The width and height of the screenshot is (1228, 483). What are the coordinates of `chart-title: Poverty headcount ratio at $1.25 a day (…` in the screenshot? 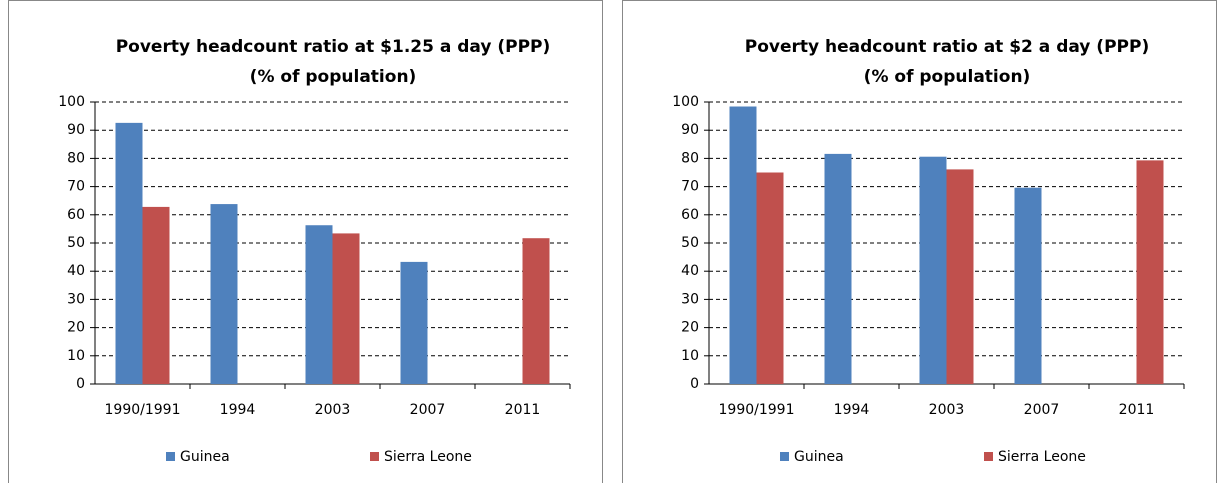 It's located at (333, 47).